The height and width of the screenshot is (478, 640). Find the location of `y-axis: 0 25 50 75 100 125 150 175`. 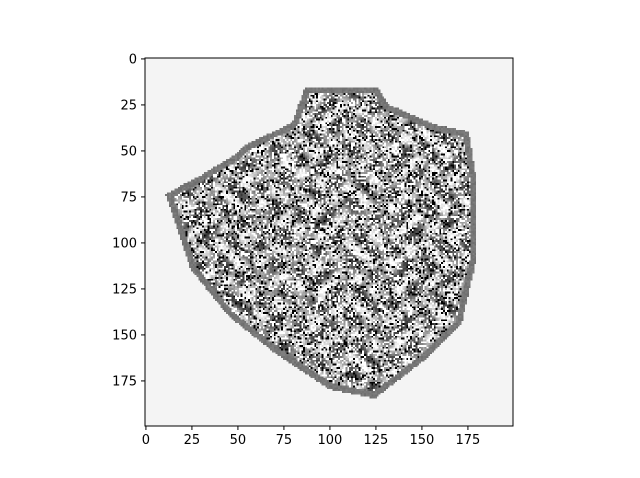

y-axis: 0 25 50 75 100 125 150 175 is located at coordinates (128, 220).